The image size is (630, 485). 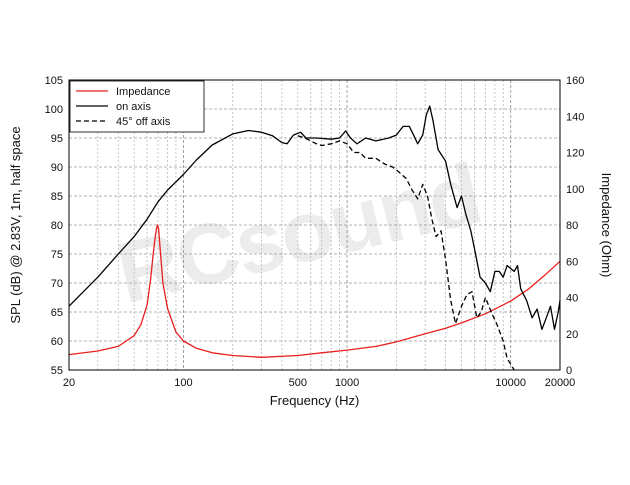 What do you see at coordinates (57, 342) in the screenshot?
I see `y-tick-label: 60` at bounding box center [57, 342].